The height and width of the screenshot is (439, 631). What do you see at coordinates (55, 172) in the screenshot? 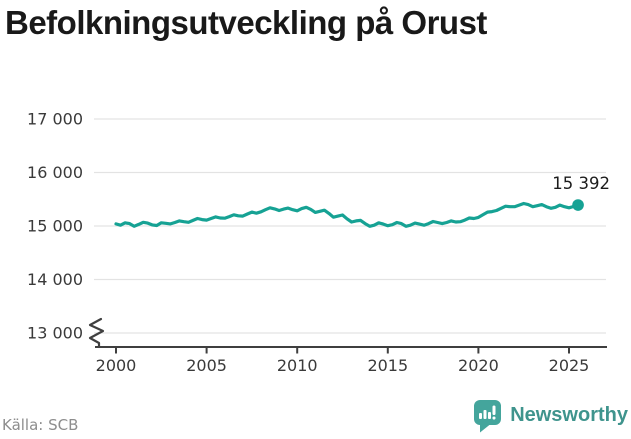
I see `y-tick-label: 16 000` at bounding box center [55, 172].